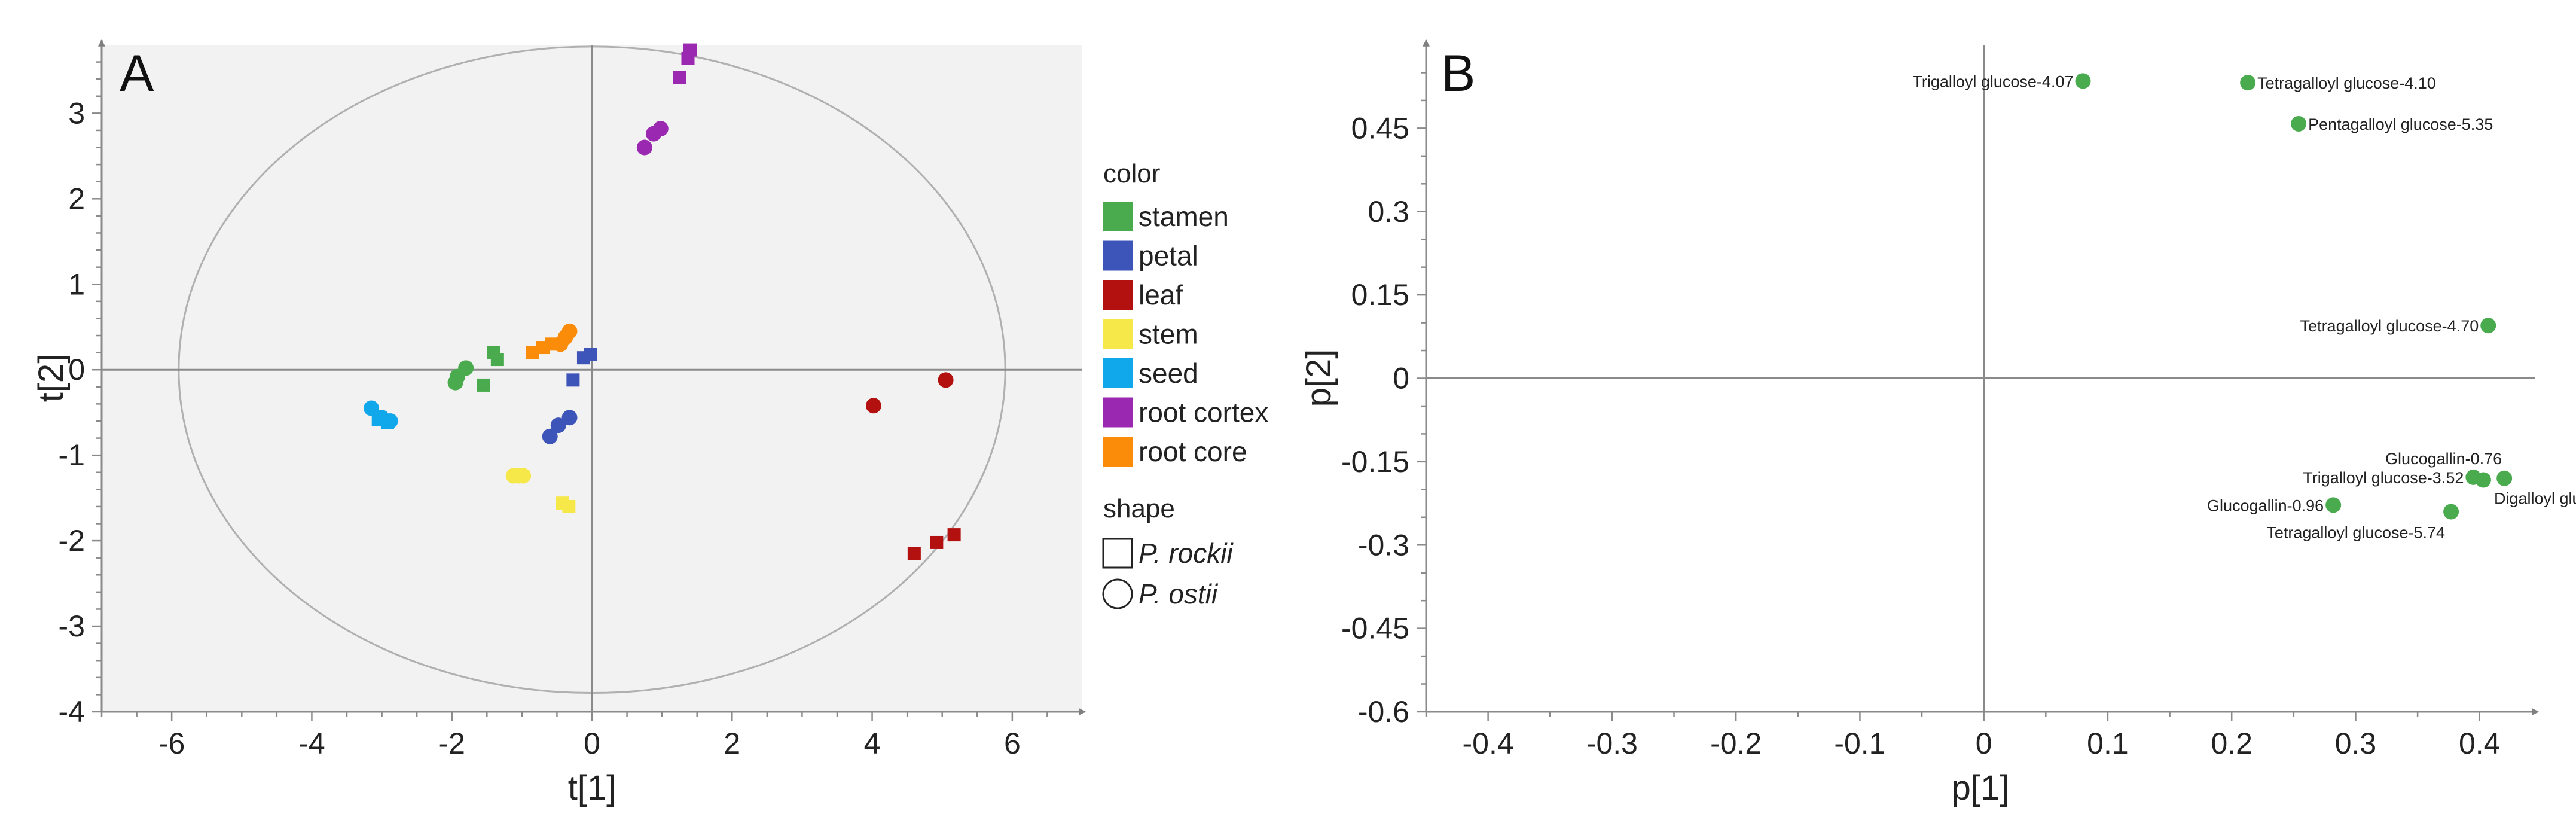 This screenshot has height=823, width=2576. I want to click on plot-b-x-tick-label: -0.2, so click(1736, 744).